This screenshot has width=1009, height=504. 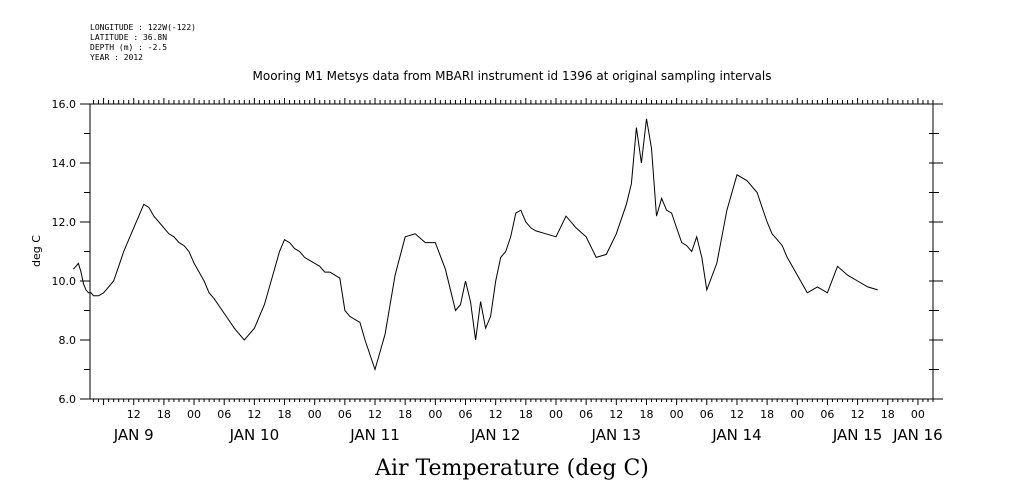 What do you see at coordinates (374, 435) in the screenshot?
I see `day-label: JAN 11` at bounding box center [374, 435].